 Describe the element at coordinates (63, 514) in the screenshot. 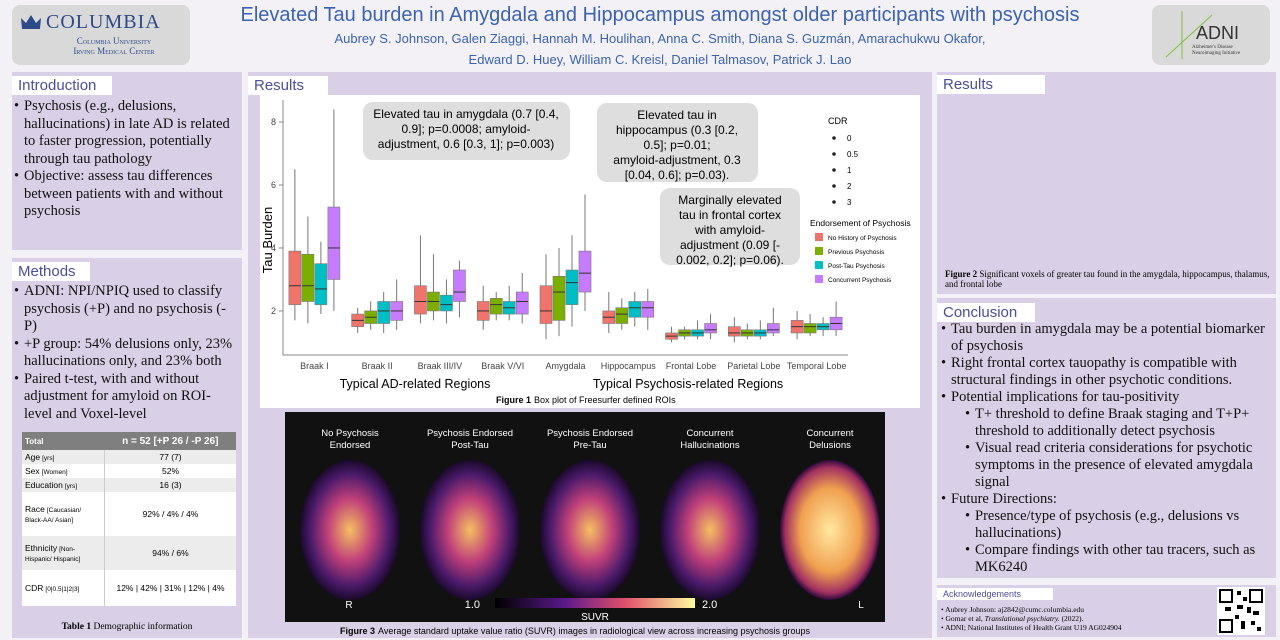

I see `row-label: Race [Caucasian/ Black-AA/ Asian]` at that location.